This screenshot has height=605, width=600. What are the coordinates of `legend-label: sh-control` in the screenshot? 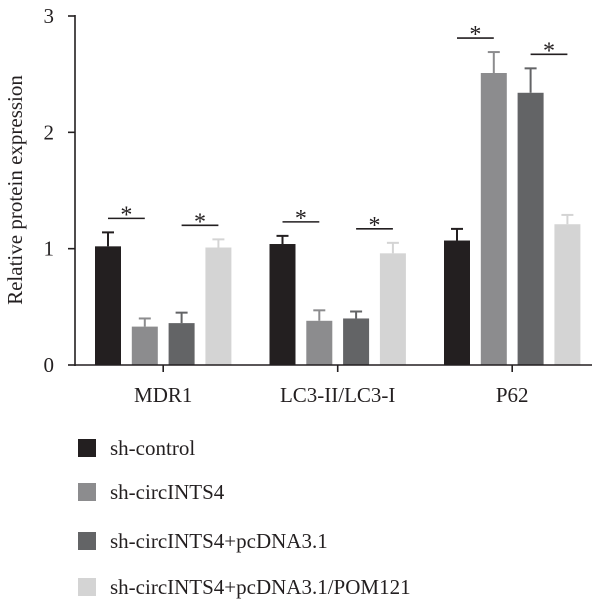 It's located at (152, 448).